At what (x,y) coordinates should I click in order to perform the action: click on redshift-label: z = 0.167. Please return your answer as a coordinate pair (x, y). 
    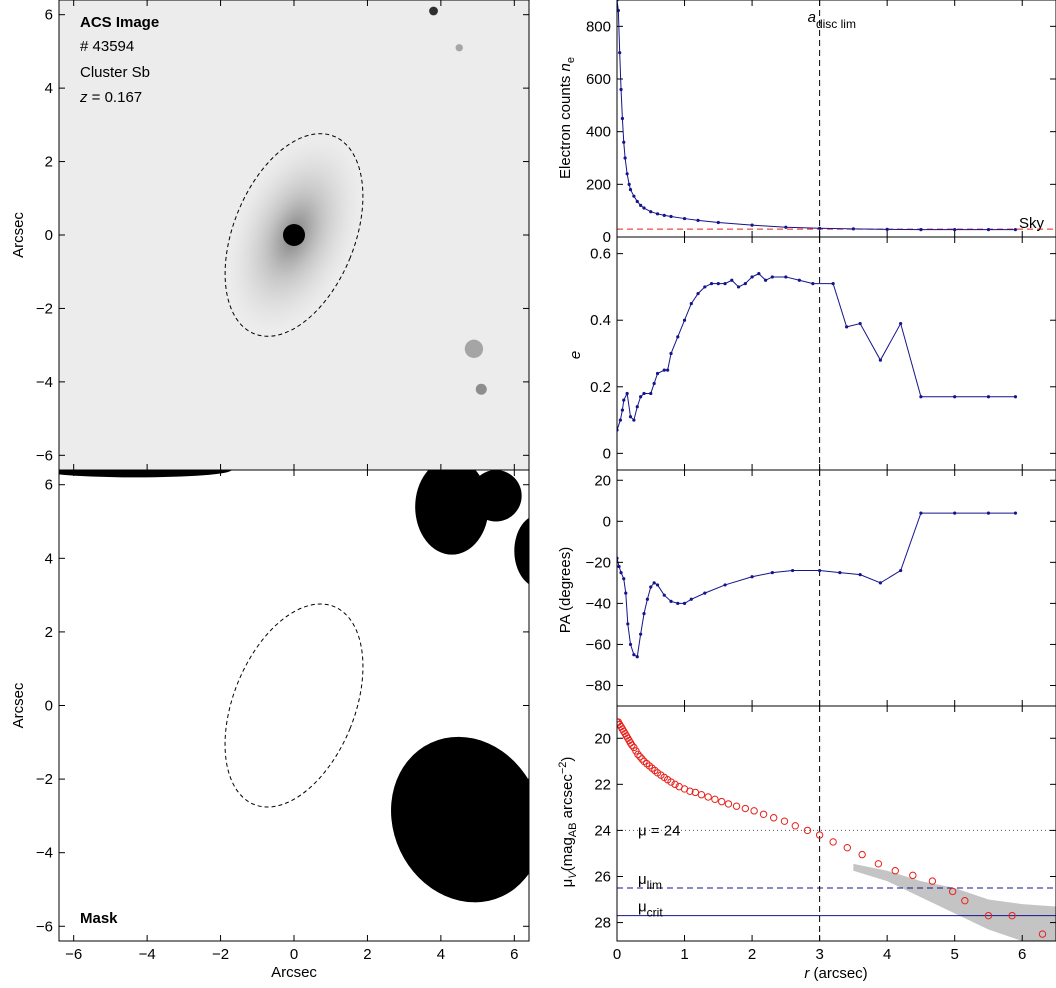
    Looking at the image, I should click on (110, 97).